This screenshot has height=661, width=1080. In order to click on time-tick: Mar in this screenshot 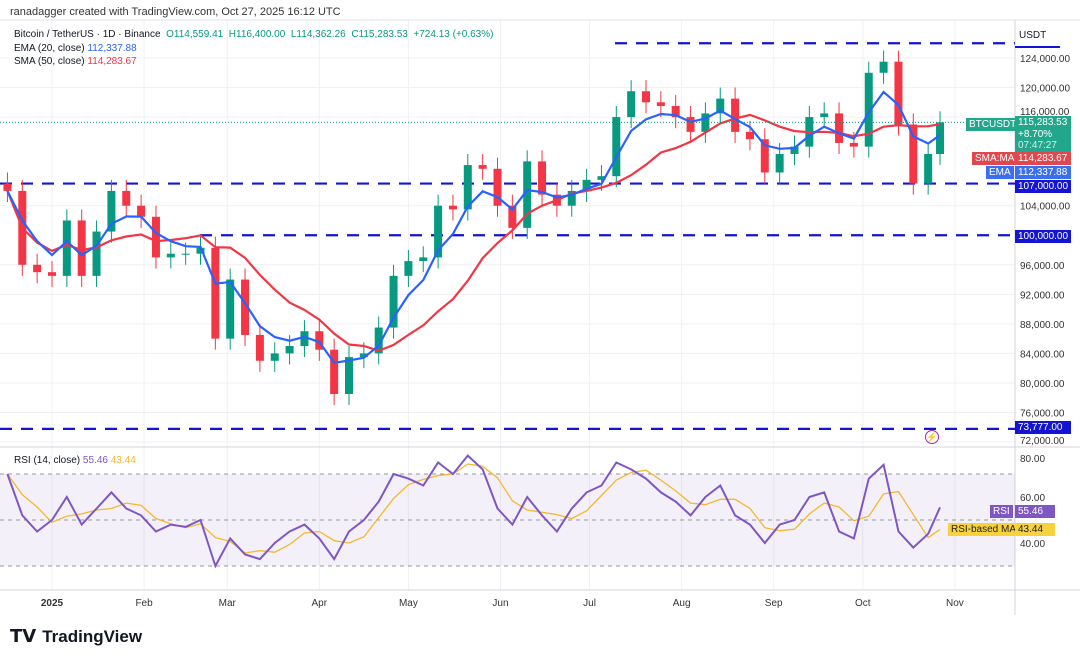, I will do `click(228, 603)`.